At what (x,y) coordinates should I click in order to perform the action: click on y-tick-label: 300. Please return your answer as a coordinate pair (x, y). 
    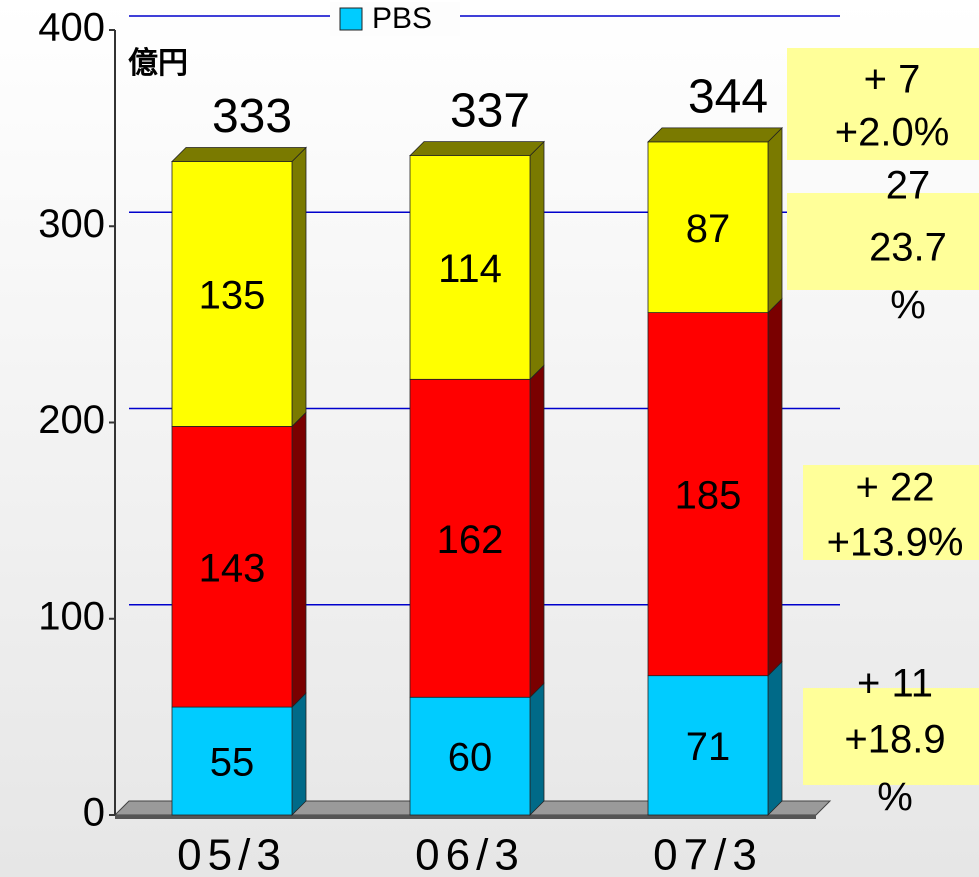
    Looking at the image, I should click on (71, 224).